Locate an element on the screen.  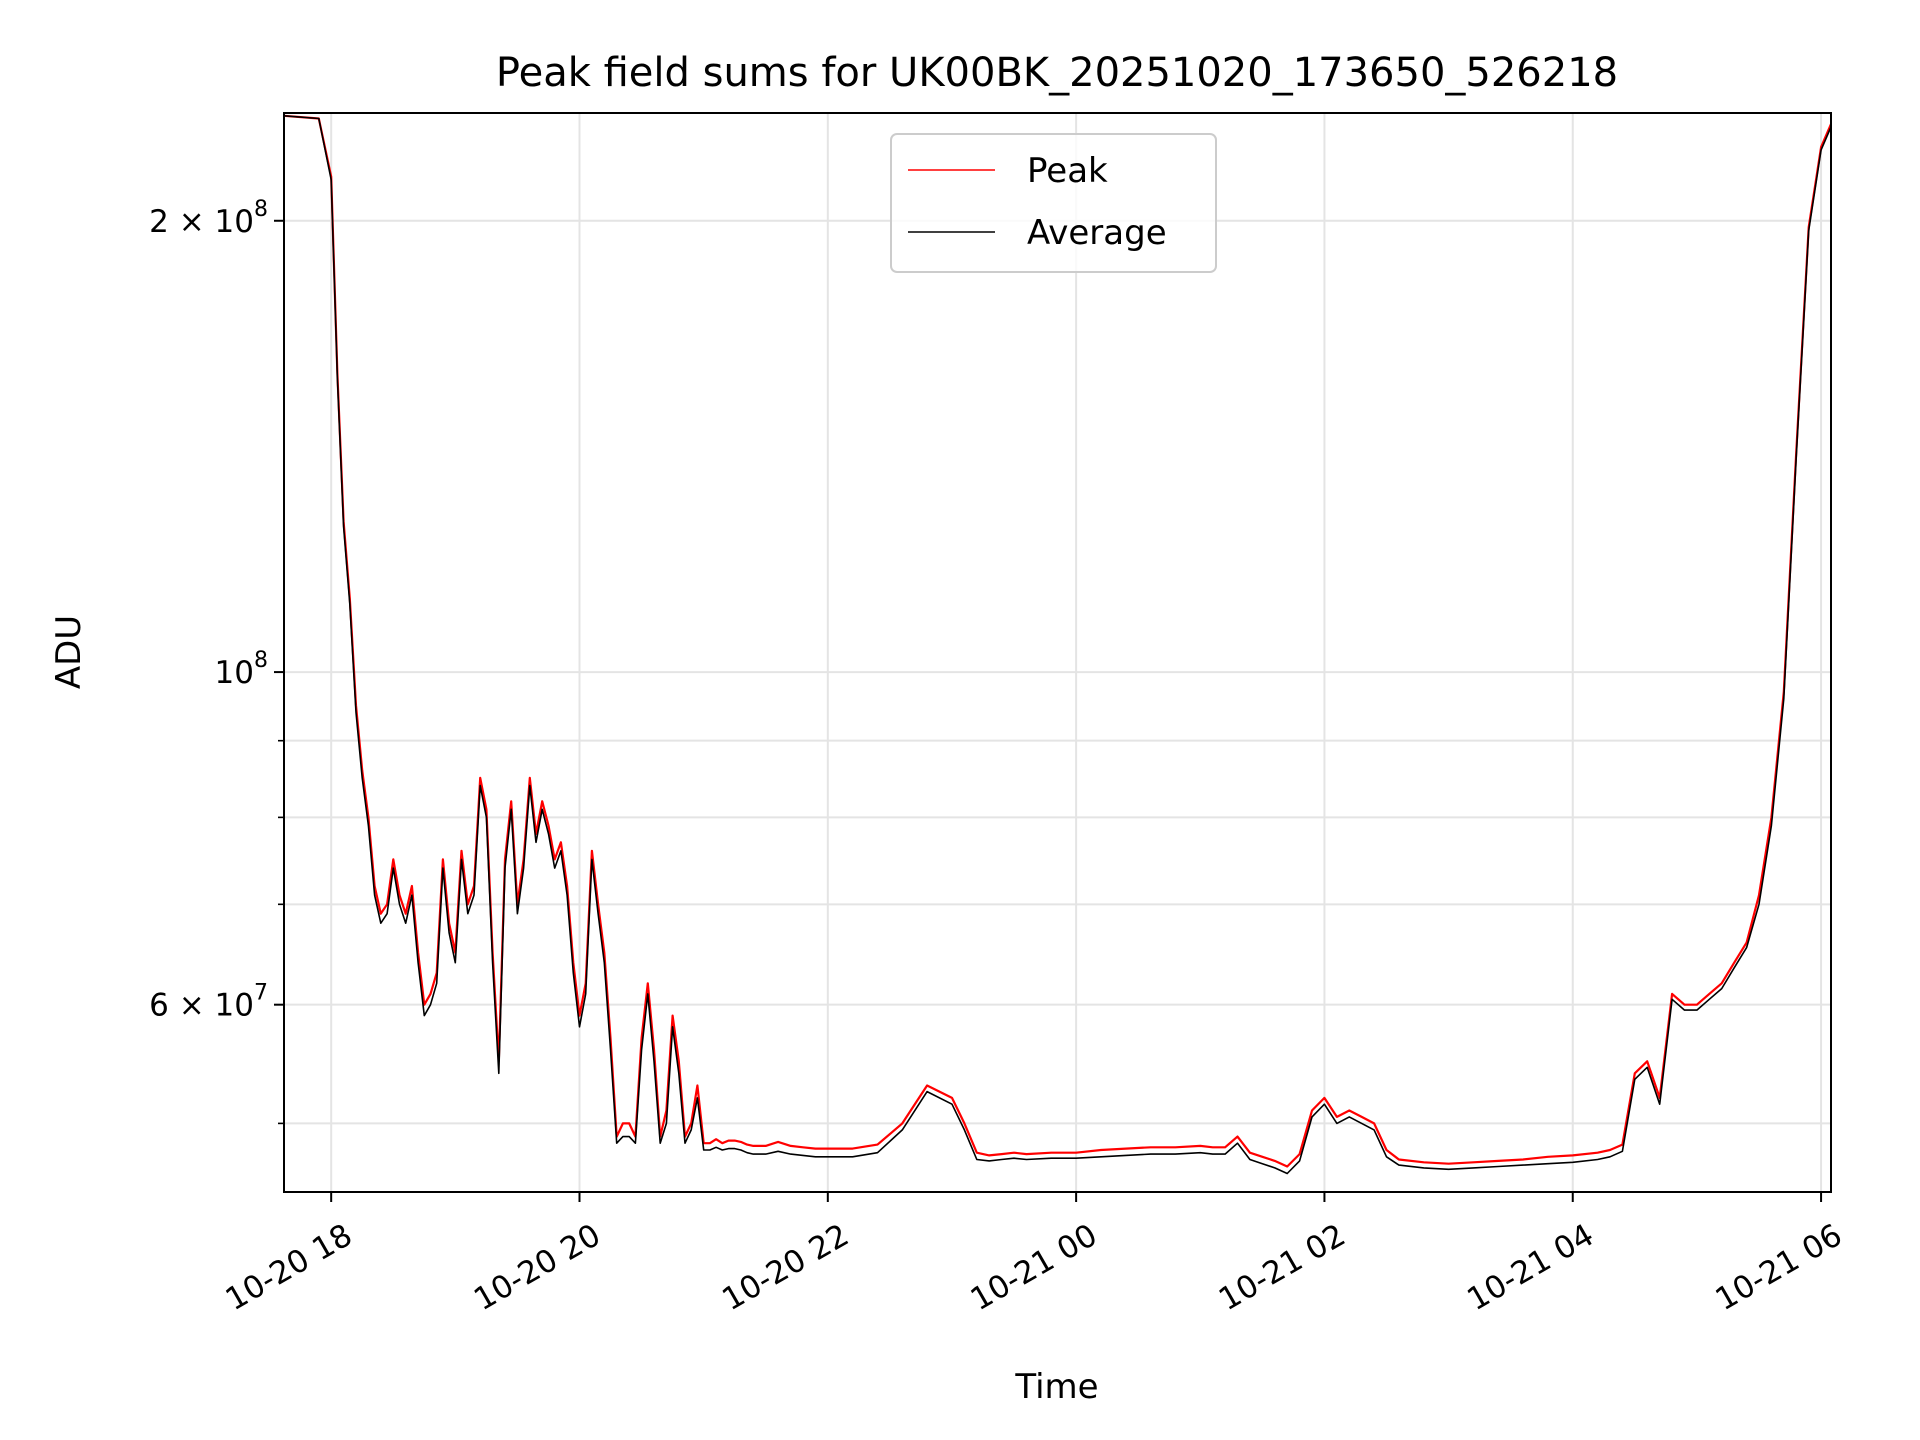
legend-peak-label: Peak is located at coordinates (1067, 171).